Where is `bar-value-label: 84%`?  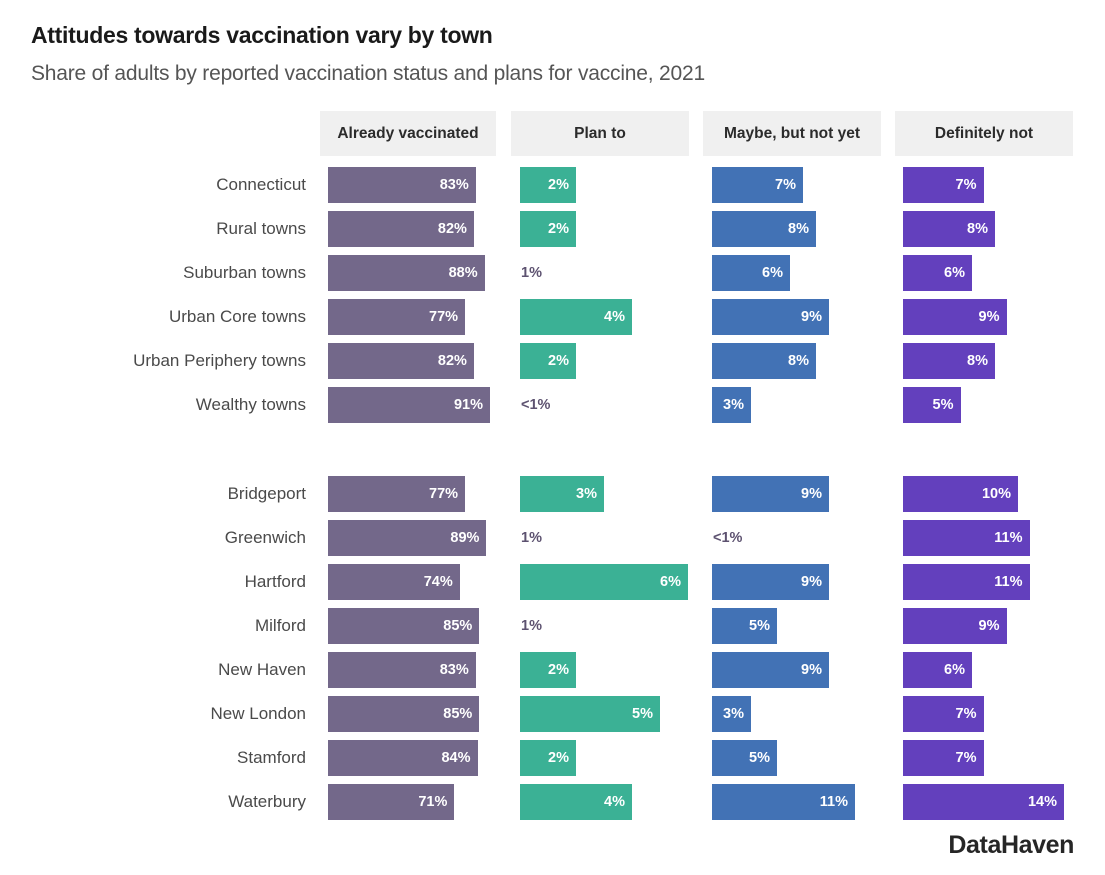 bar-value-label: 84% is located at coordinates (456, 758).